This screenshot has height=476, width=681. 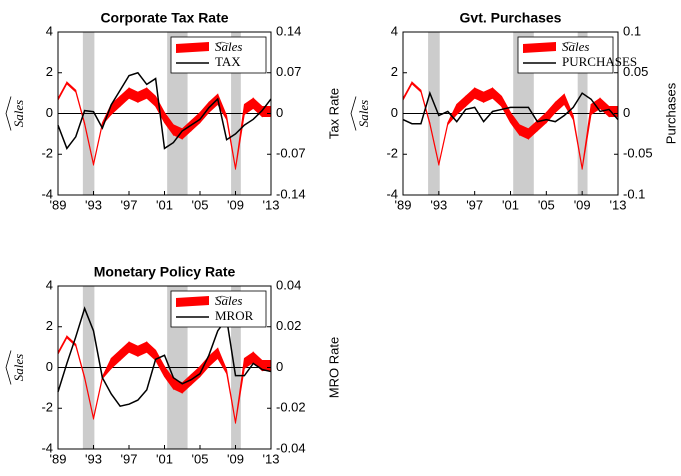 I want to click on legend-label: MROR, so click(x=234, y=315).